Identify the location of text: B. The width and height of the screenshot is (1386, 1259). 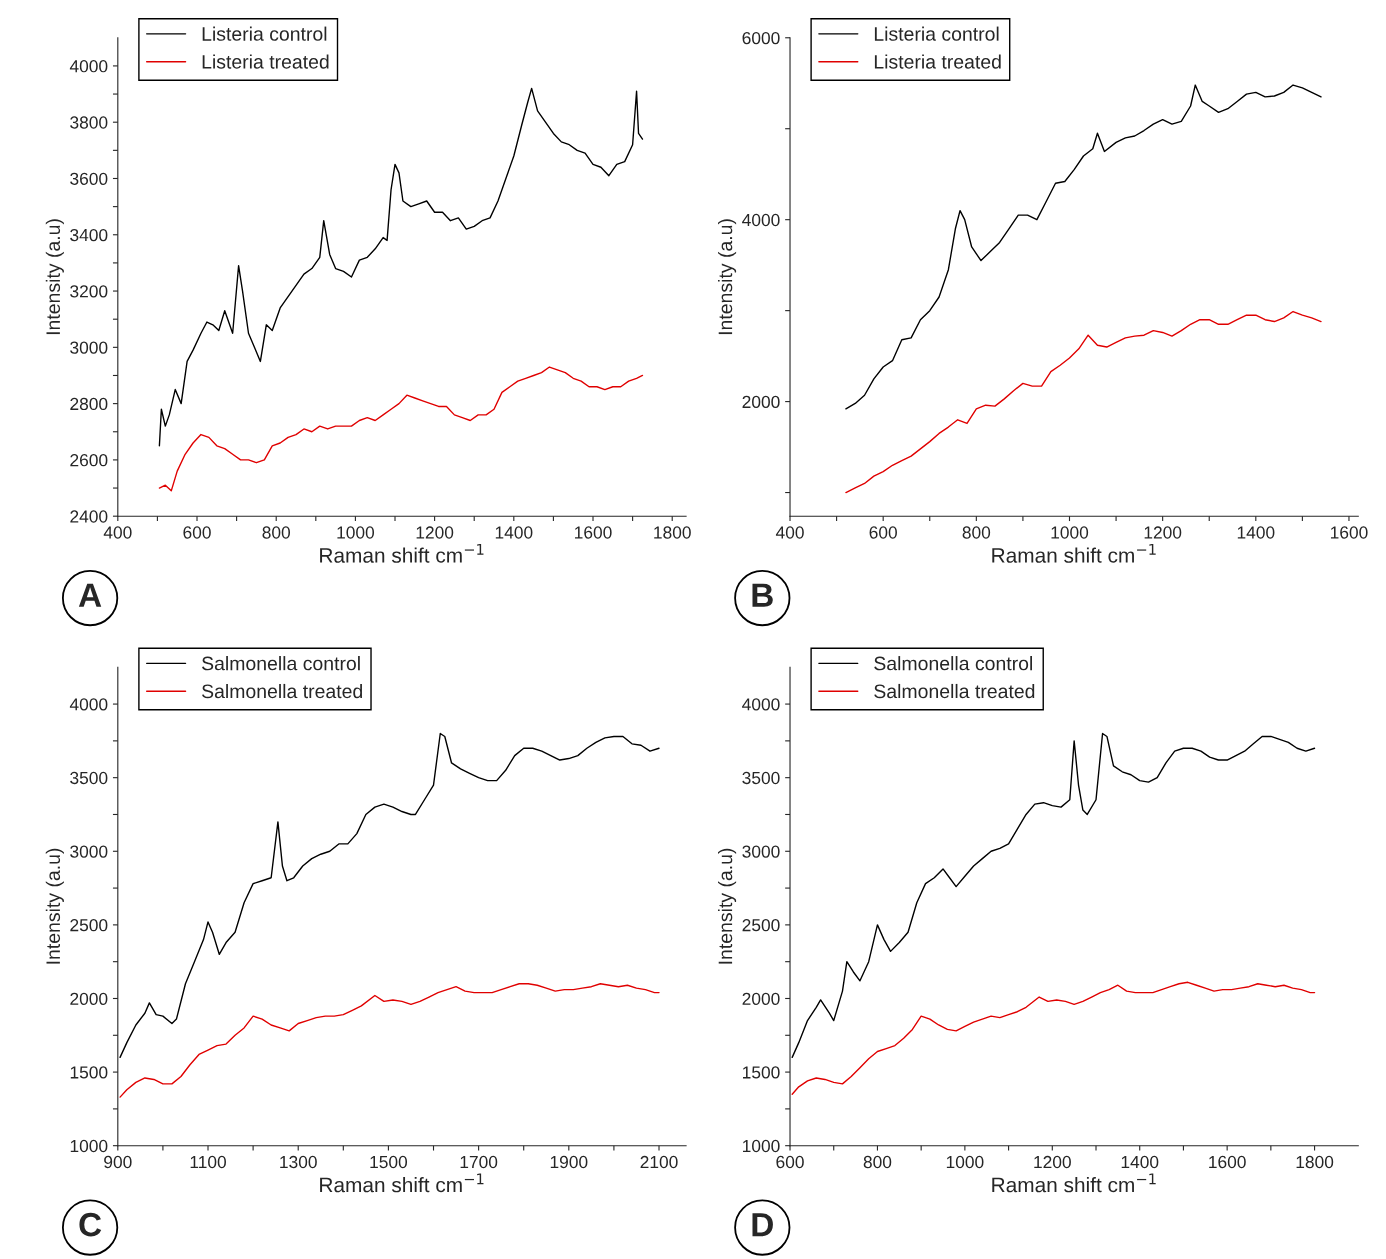
(762, 595).